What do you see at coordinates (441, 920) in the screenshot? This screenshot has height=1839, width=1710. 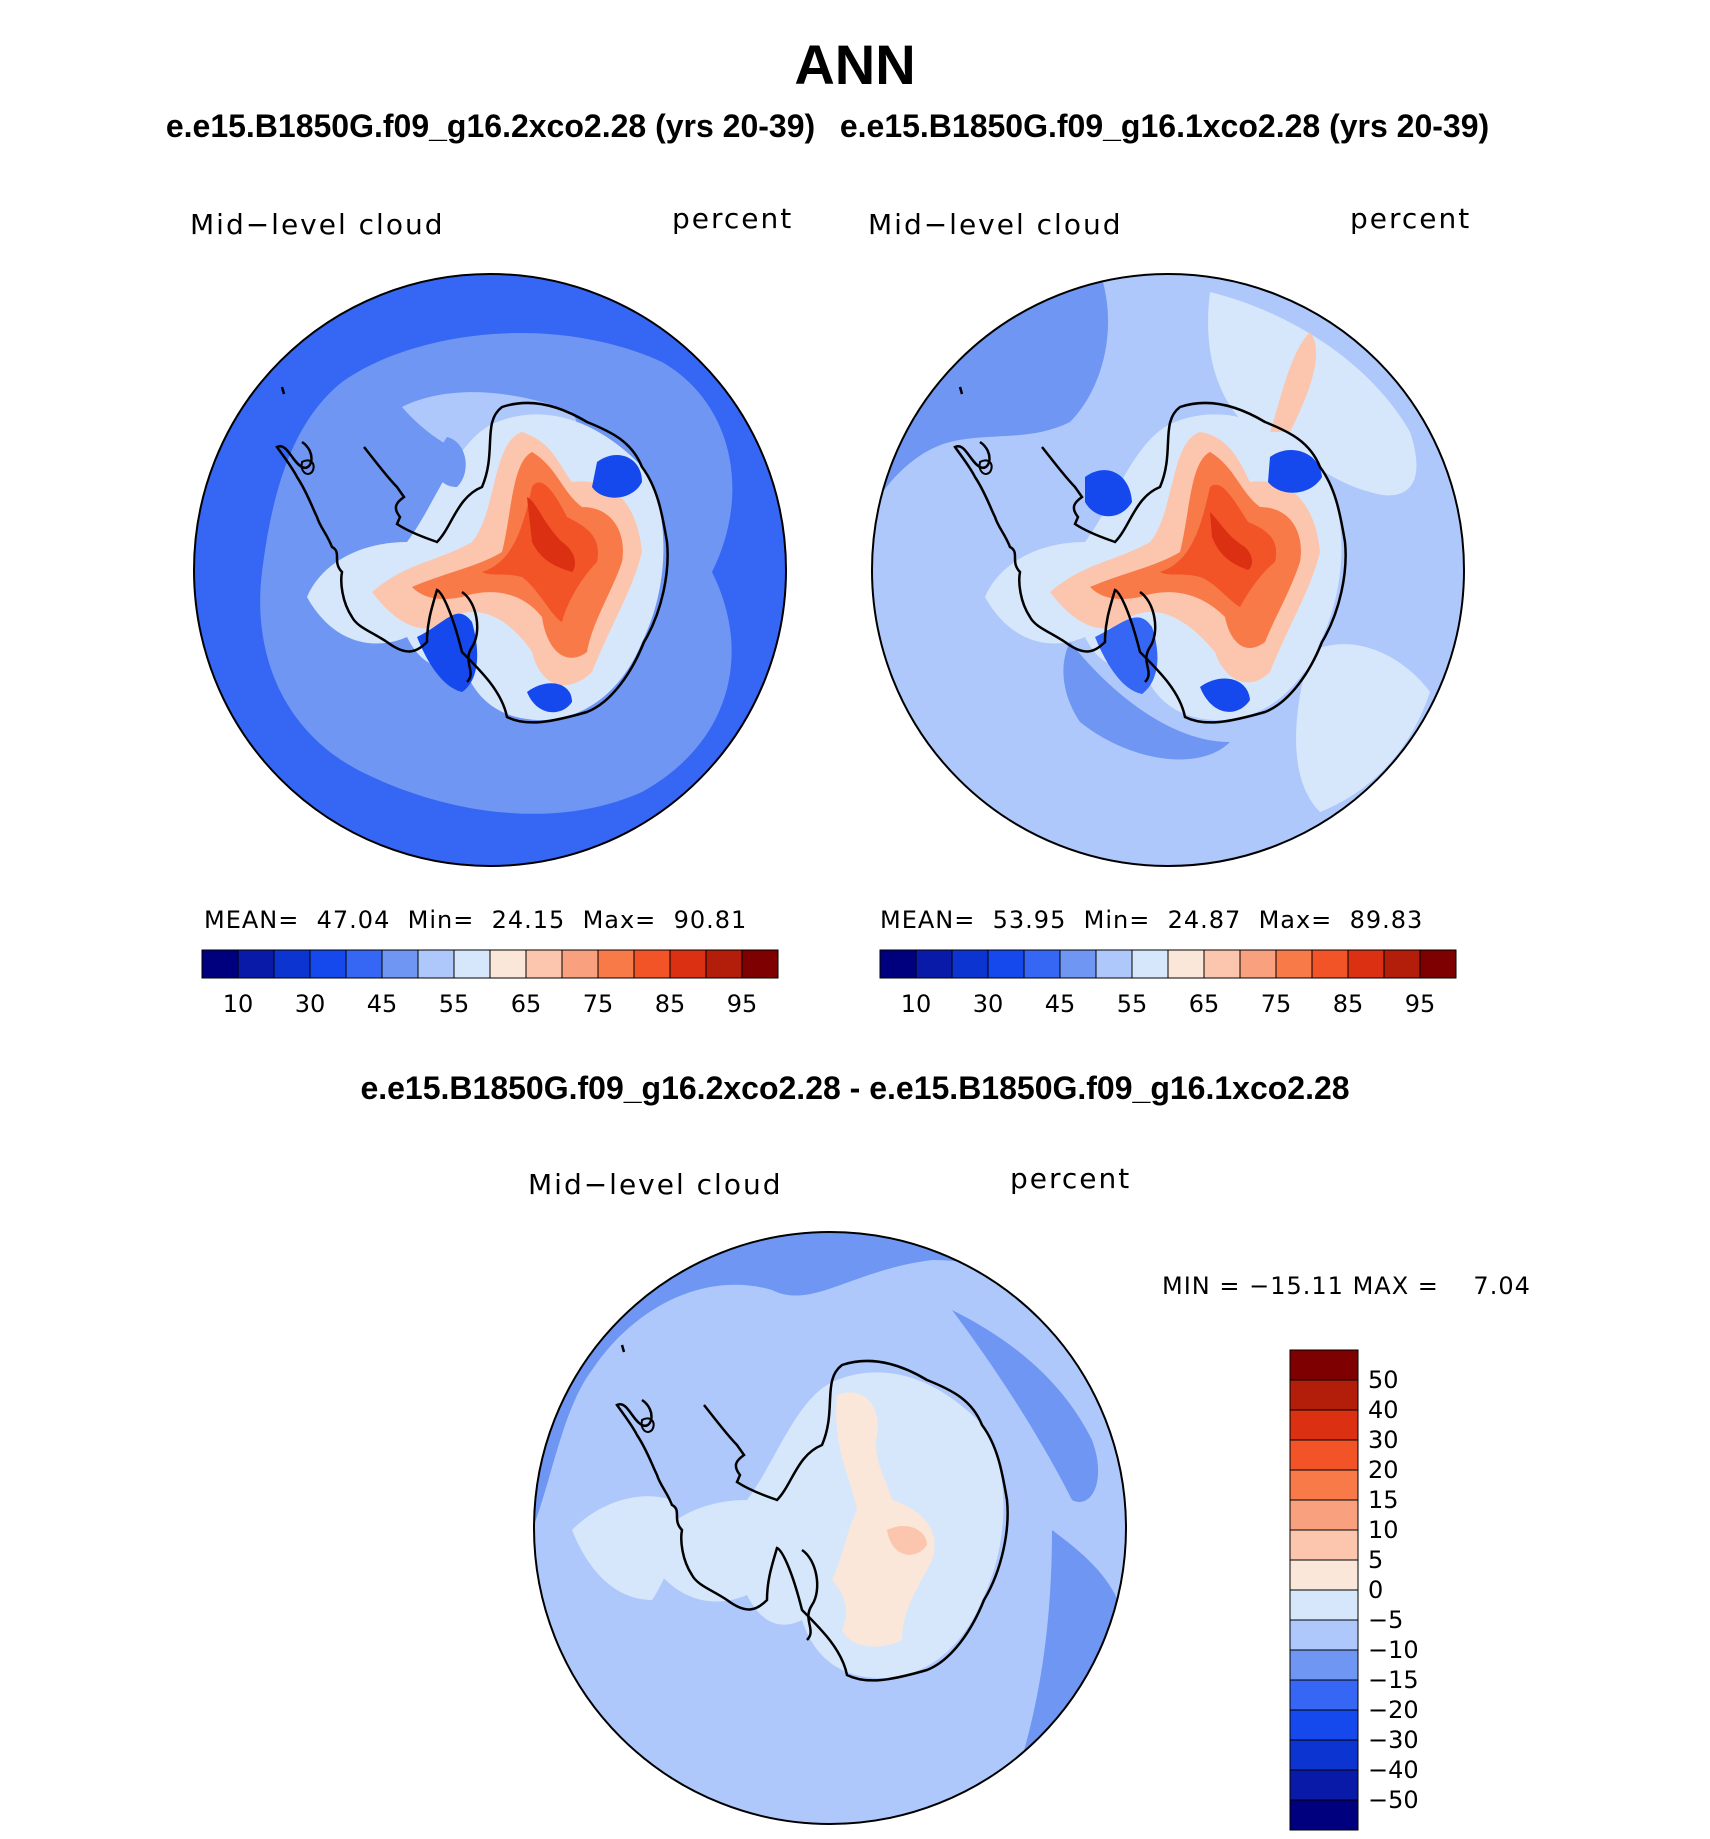 I see `panel1-min-label: Min=` at bounding box center [441, 920].